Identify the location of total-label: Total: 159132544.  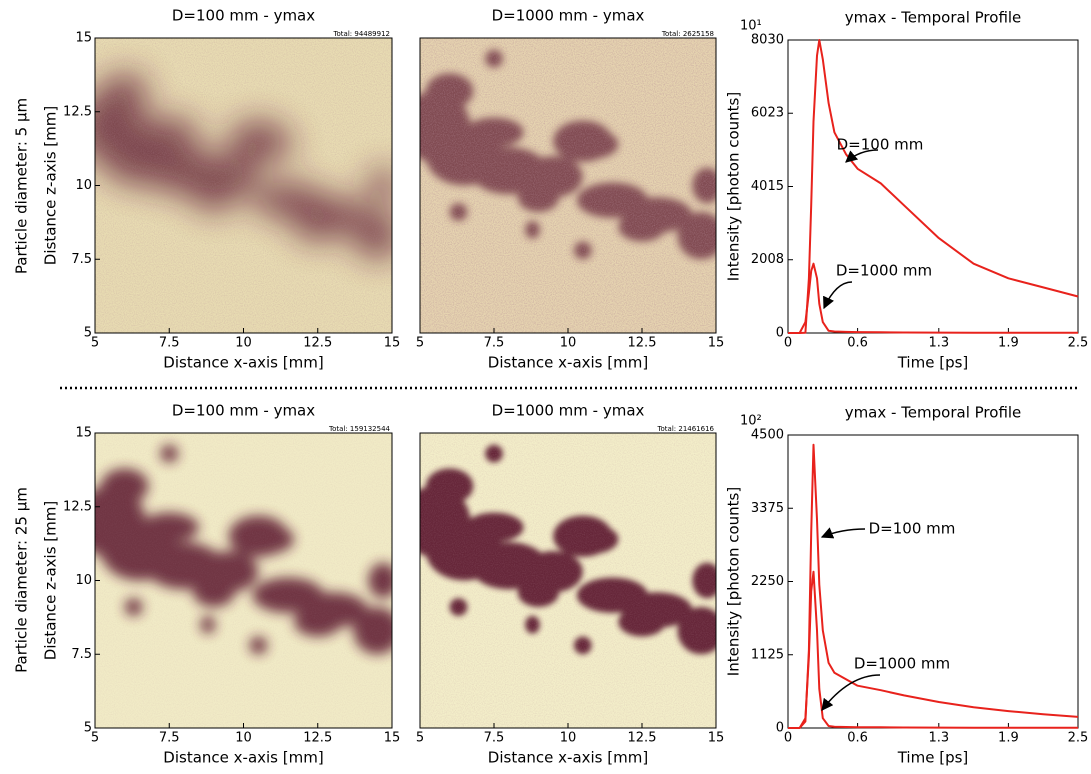
(359, 429).